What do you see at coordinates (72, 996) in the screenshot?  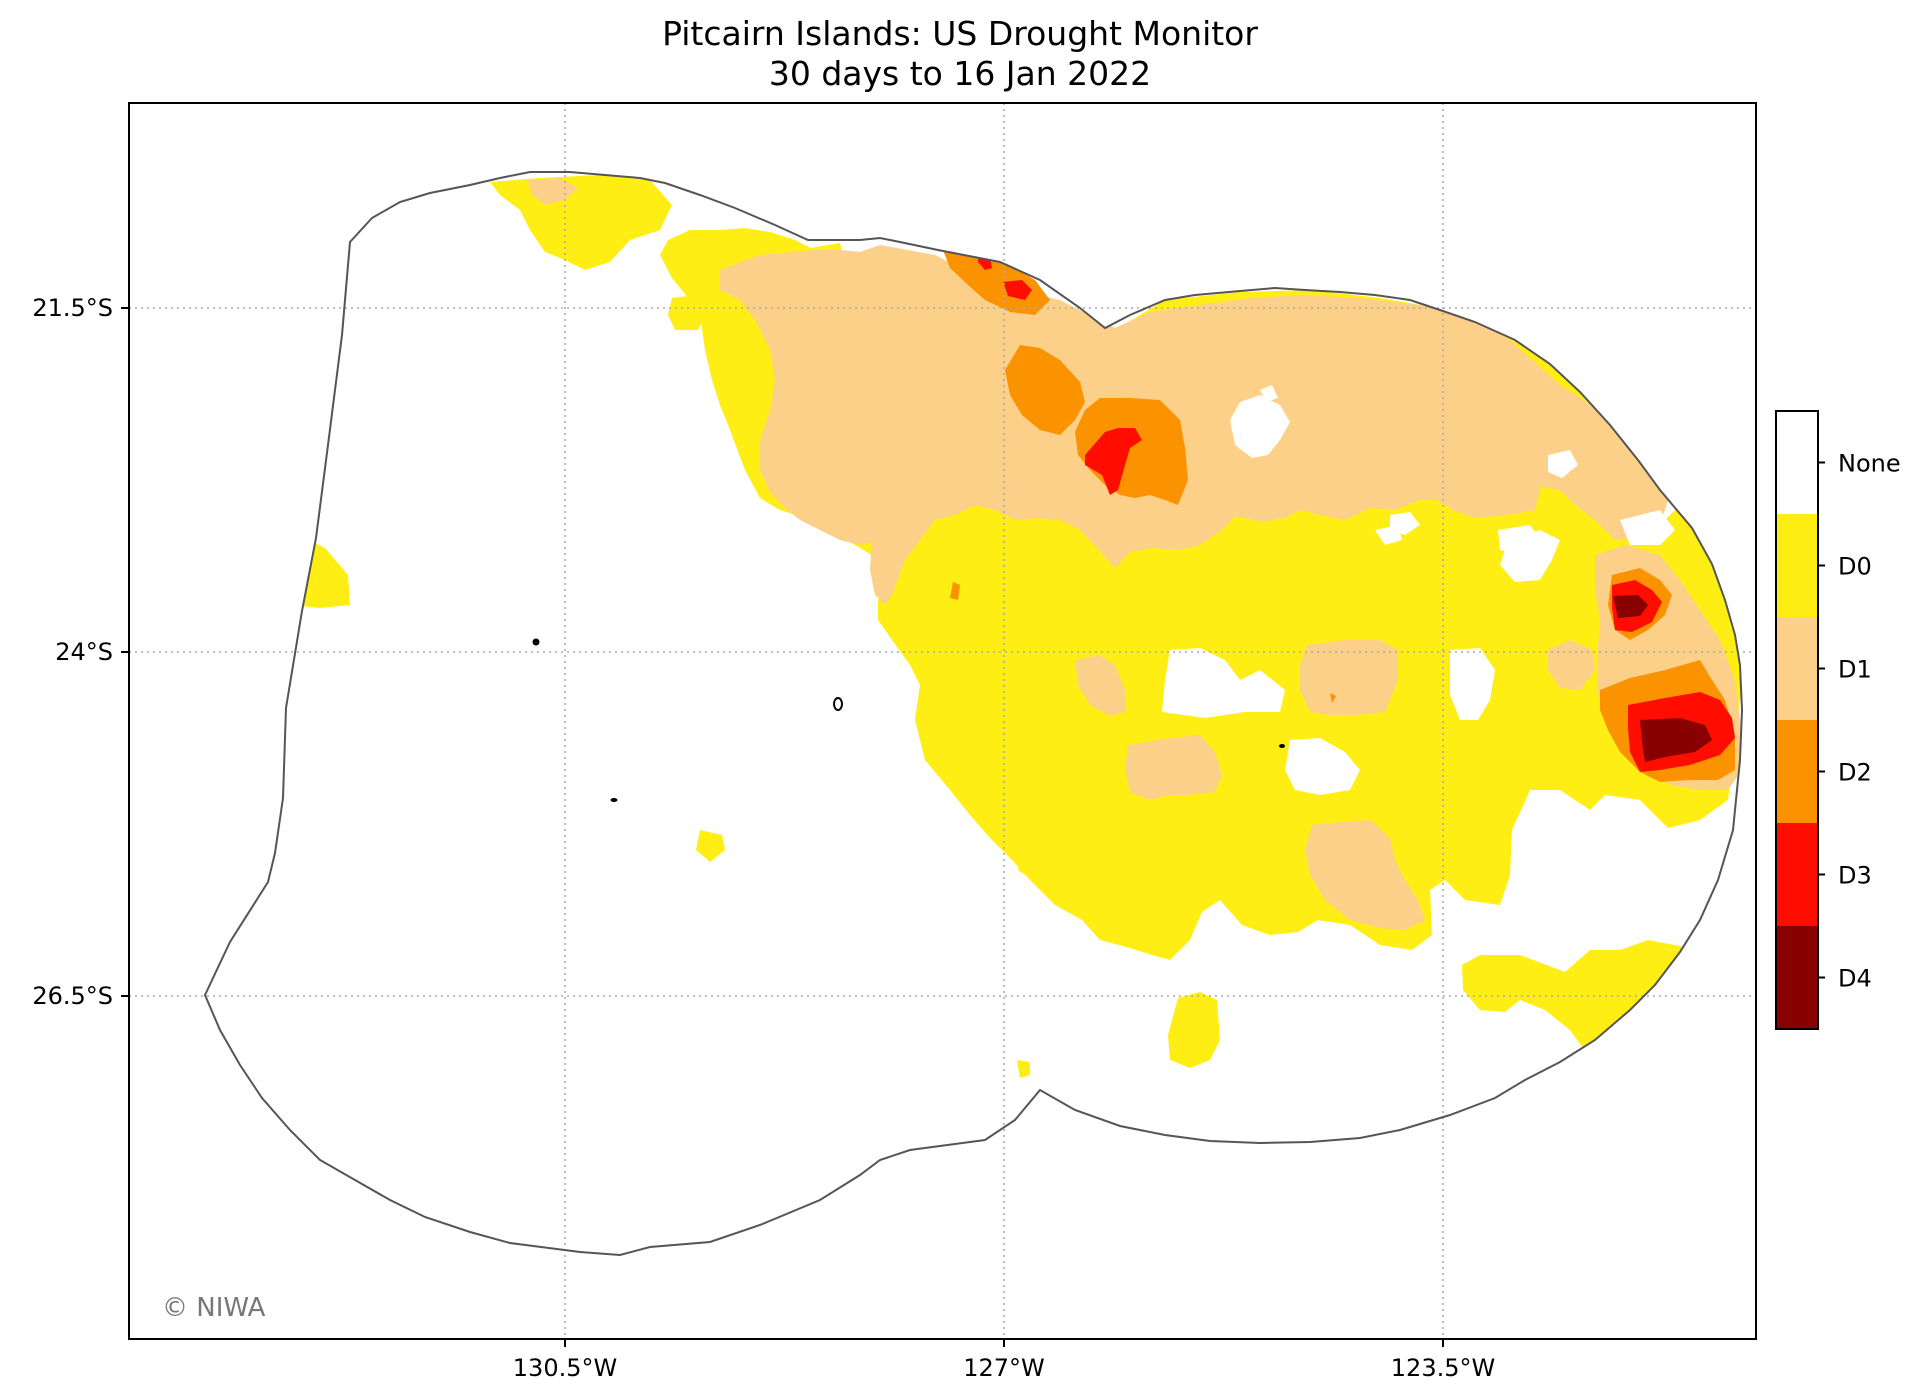 I see `lat-tick-label: 26.5°S` at bounding box center [72, 996].